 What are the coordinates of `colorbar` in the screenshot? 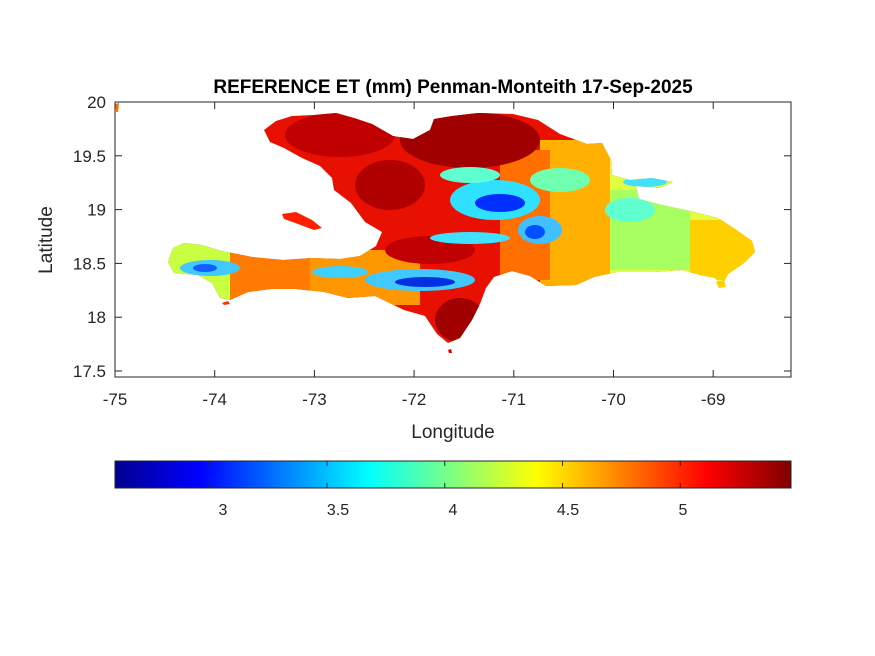 It's located at (453, 474).